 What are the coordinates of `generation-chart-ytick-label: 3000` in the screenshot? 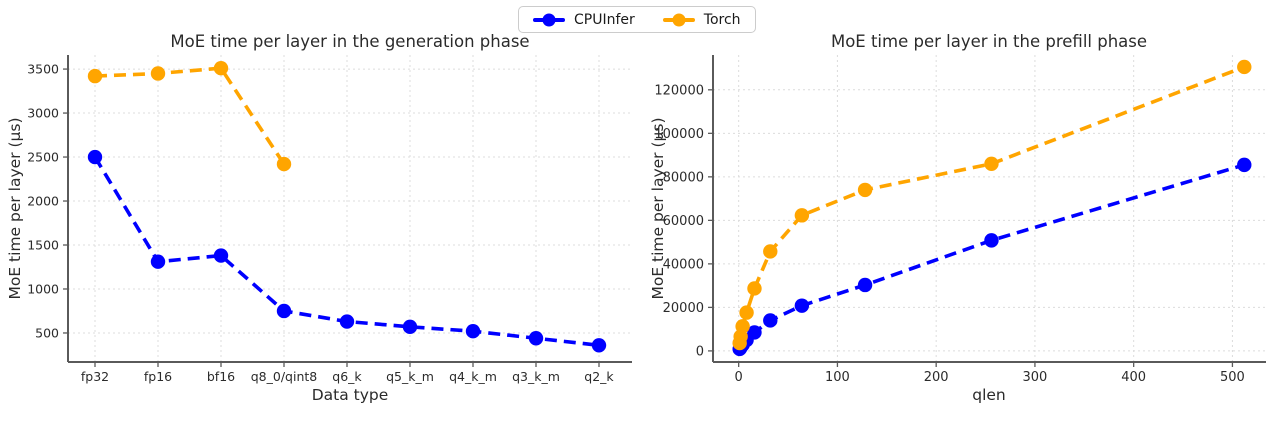 It's located at (43, 113).